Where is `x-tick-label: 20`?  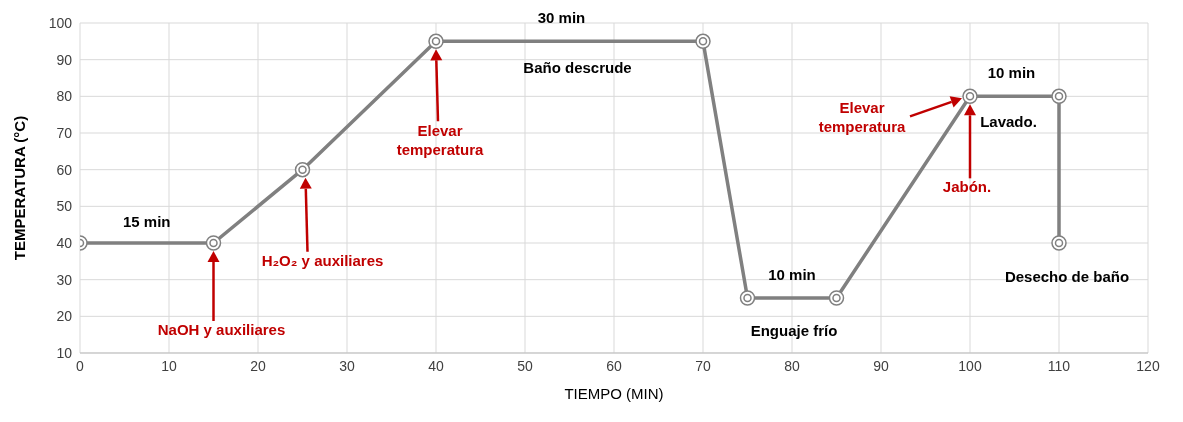 x-tick-label: 20 is located at coordinates (258, 365).